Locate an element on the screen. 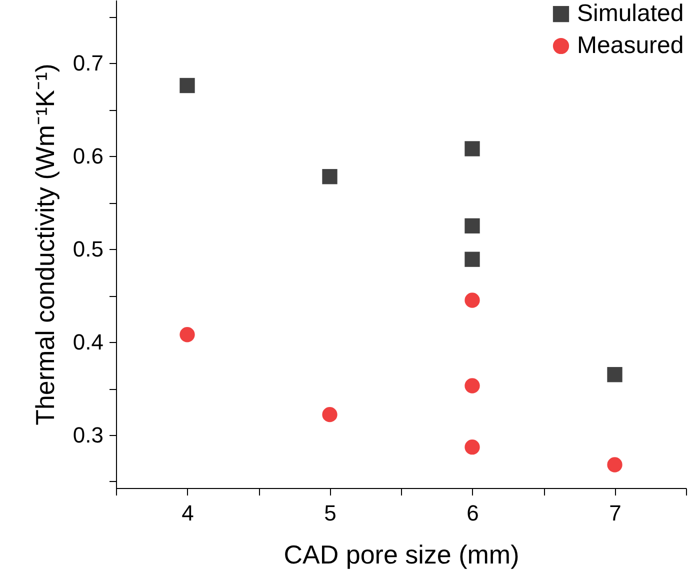 The height and width of the screenshot is (585, 690). x-axis-title: CAD pore size (mm) is located at coordinates (402, 555).